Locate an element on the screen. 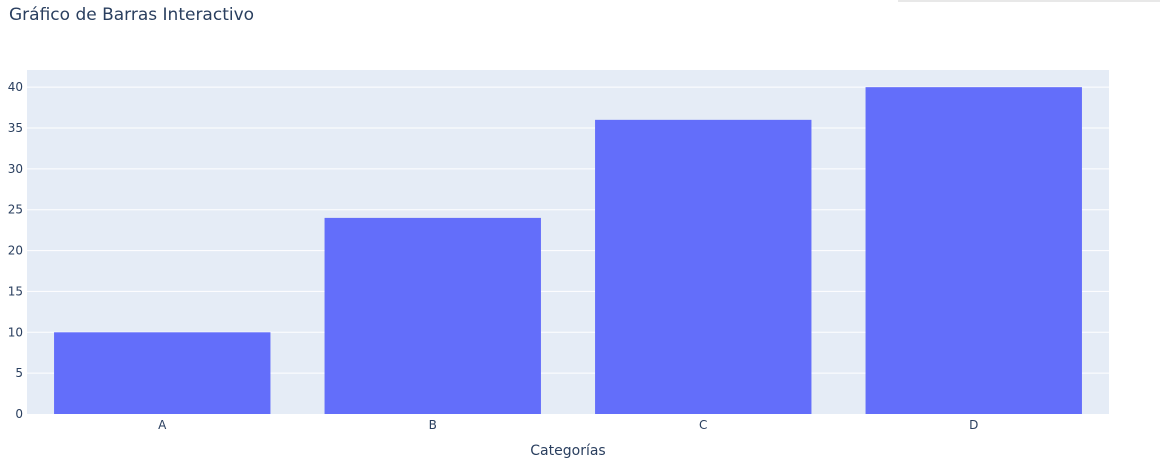 Image resolution: width=1160 pixels, height=466 pixels. bar-d is located at coordinates (973, 250).